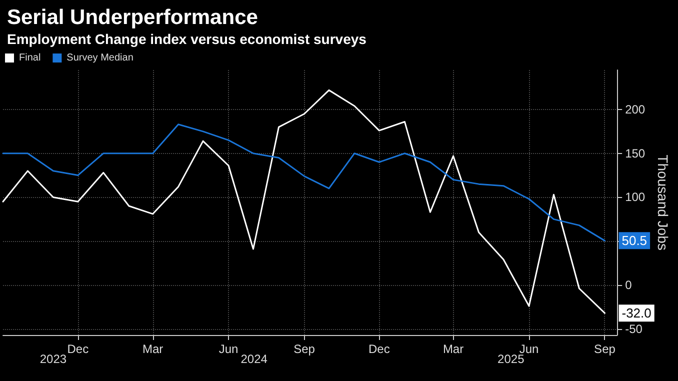  What do you see at coordinates (187, 39) in the screenshot?
I see `chart-subtitle: Employment Change index versus economist surveys` at bounding box center [187, 39].